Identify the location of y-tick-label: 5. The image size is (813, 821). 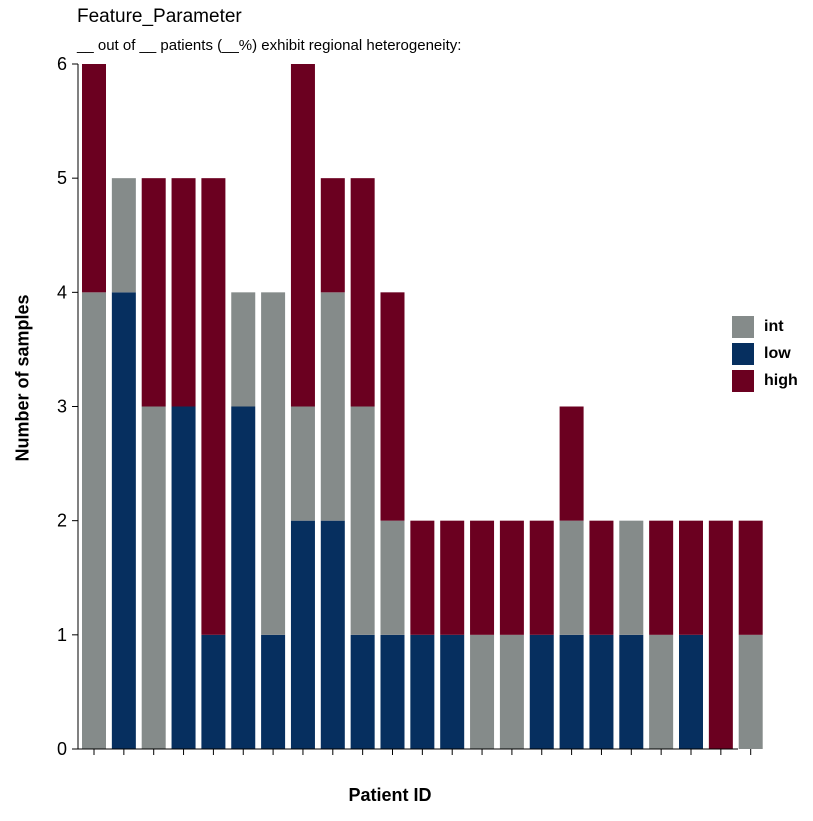
(62, 178).